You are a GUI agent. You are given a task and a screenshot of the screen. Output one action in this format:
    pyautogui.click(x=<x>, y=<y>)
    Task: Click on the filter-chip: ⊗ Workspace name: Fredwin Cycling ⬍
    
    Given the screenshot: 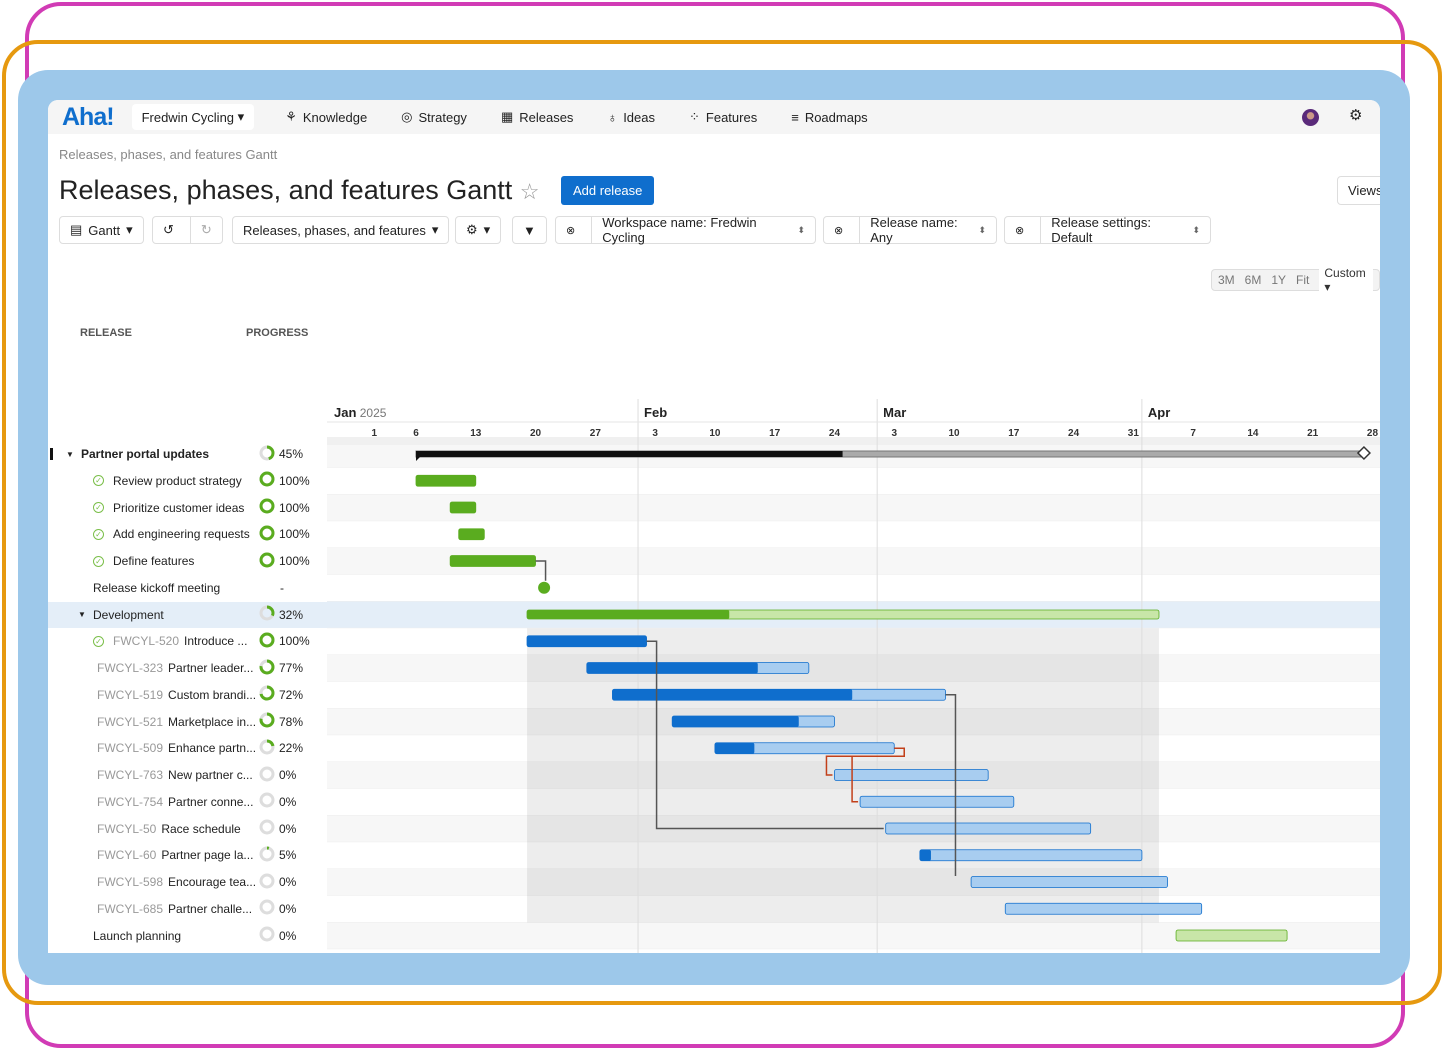 What is the action you would take?
    pyautogui.click(x=685, y=230)
    